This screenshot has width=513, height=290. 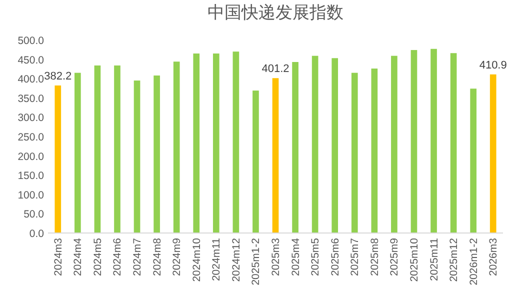 What do you see at coordinates (276, 257) in the screenshot?
I see `x-tick-label: 2025m3` at bounding box center [276, 257].